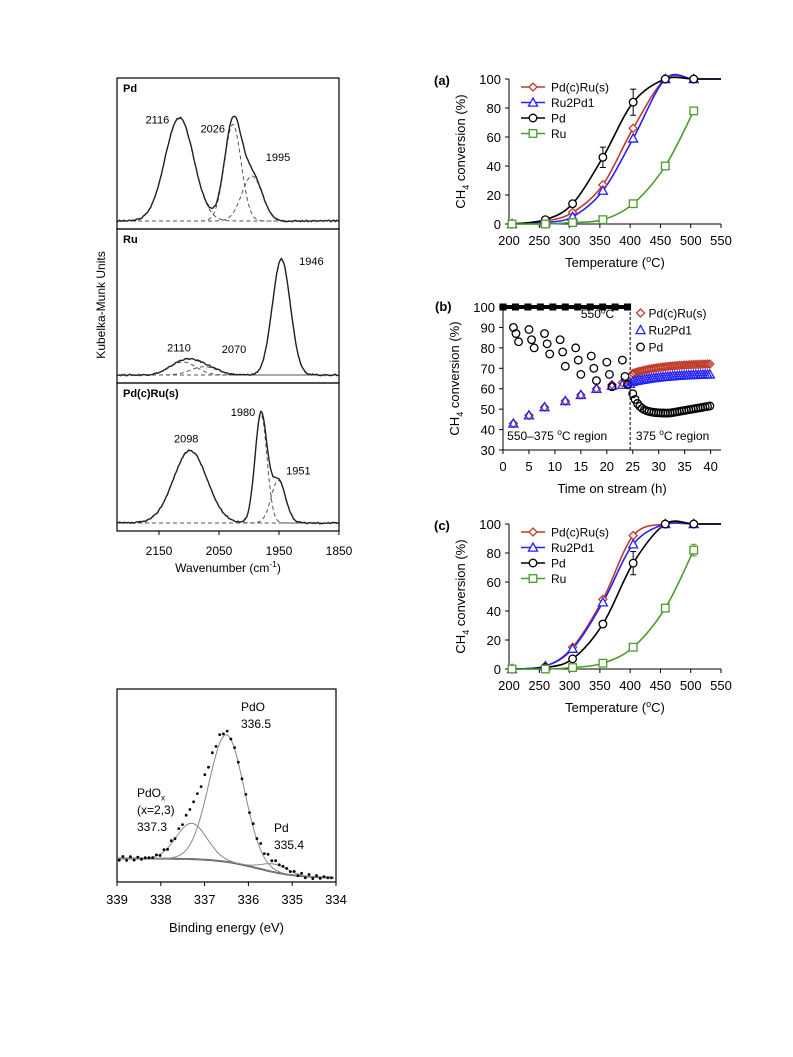  I want to click on drifts-x-axis-label-part: ), so click(279, 568).